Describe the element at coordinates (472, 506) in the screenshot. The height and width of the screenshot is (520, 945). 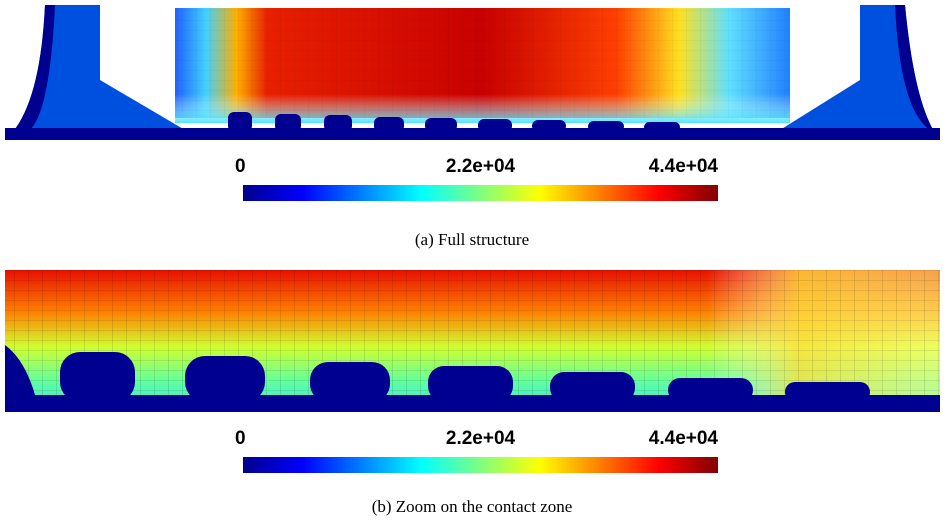
I see `caption: (b) Zoom on the contact zone` at that location.